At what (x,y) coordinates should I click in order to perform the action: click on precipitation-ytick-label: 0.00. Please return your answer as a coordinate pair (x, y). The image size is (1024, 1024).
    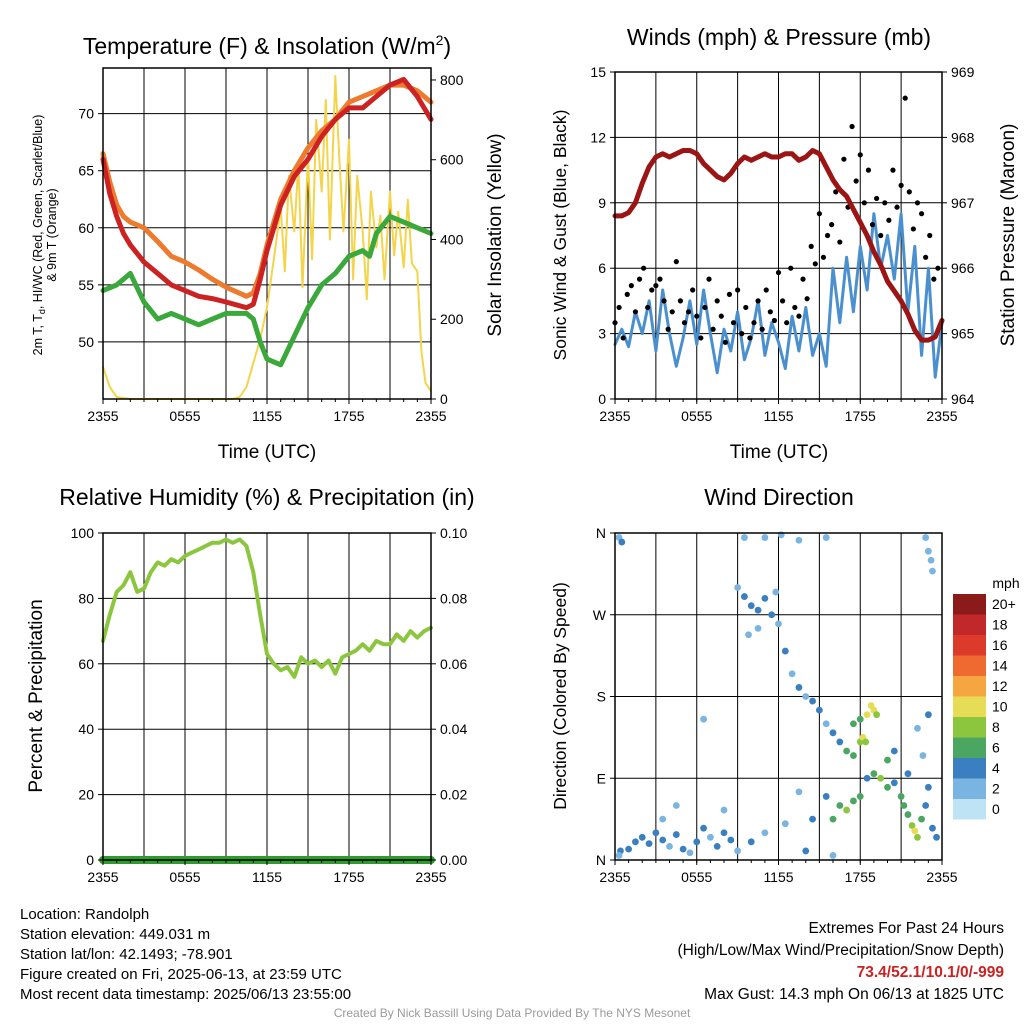
    Looking at the image, I should click on (453, 860).